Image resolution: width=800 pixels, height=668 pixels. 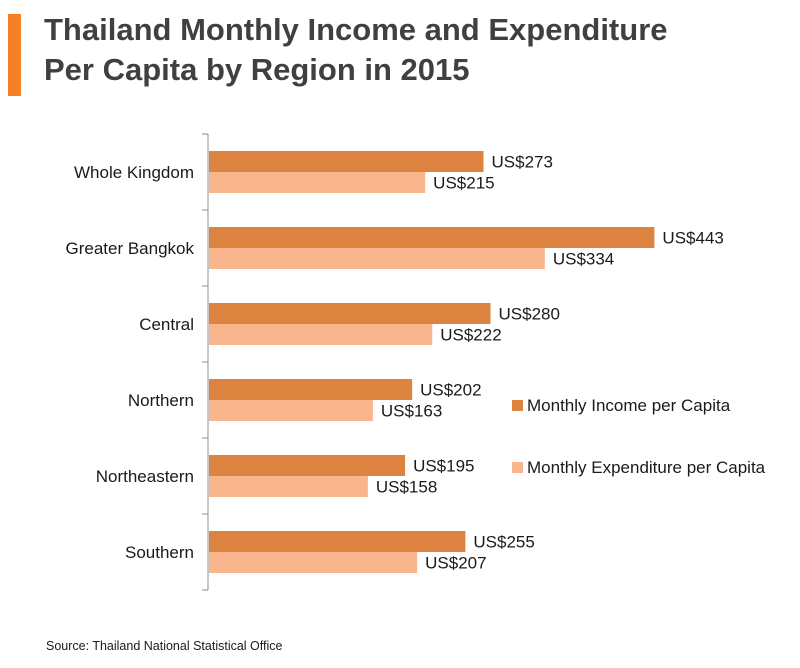 I want to click on category-label-northeastern: Northeastern, so click(x=145, y=476).